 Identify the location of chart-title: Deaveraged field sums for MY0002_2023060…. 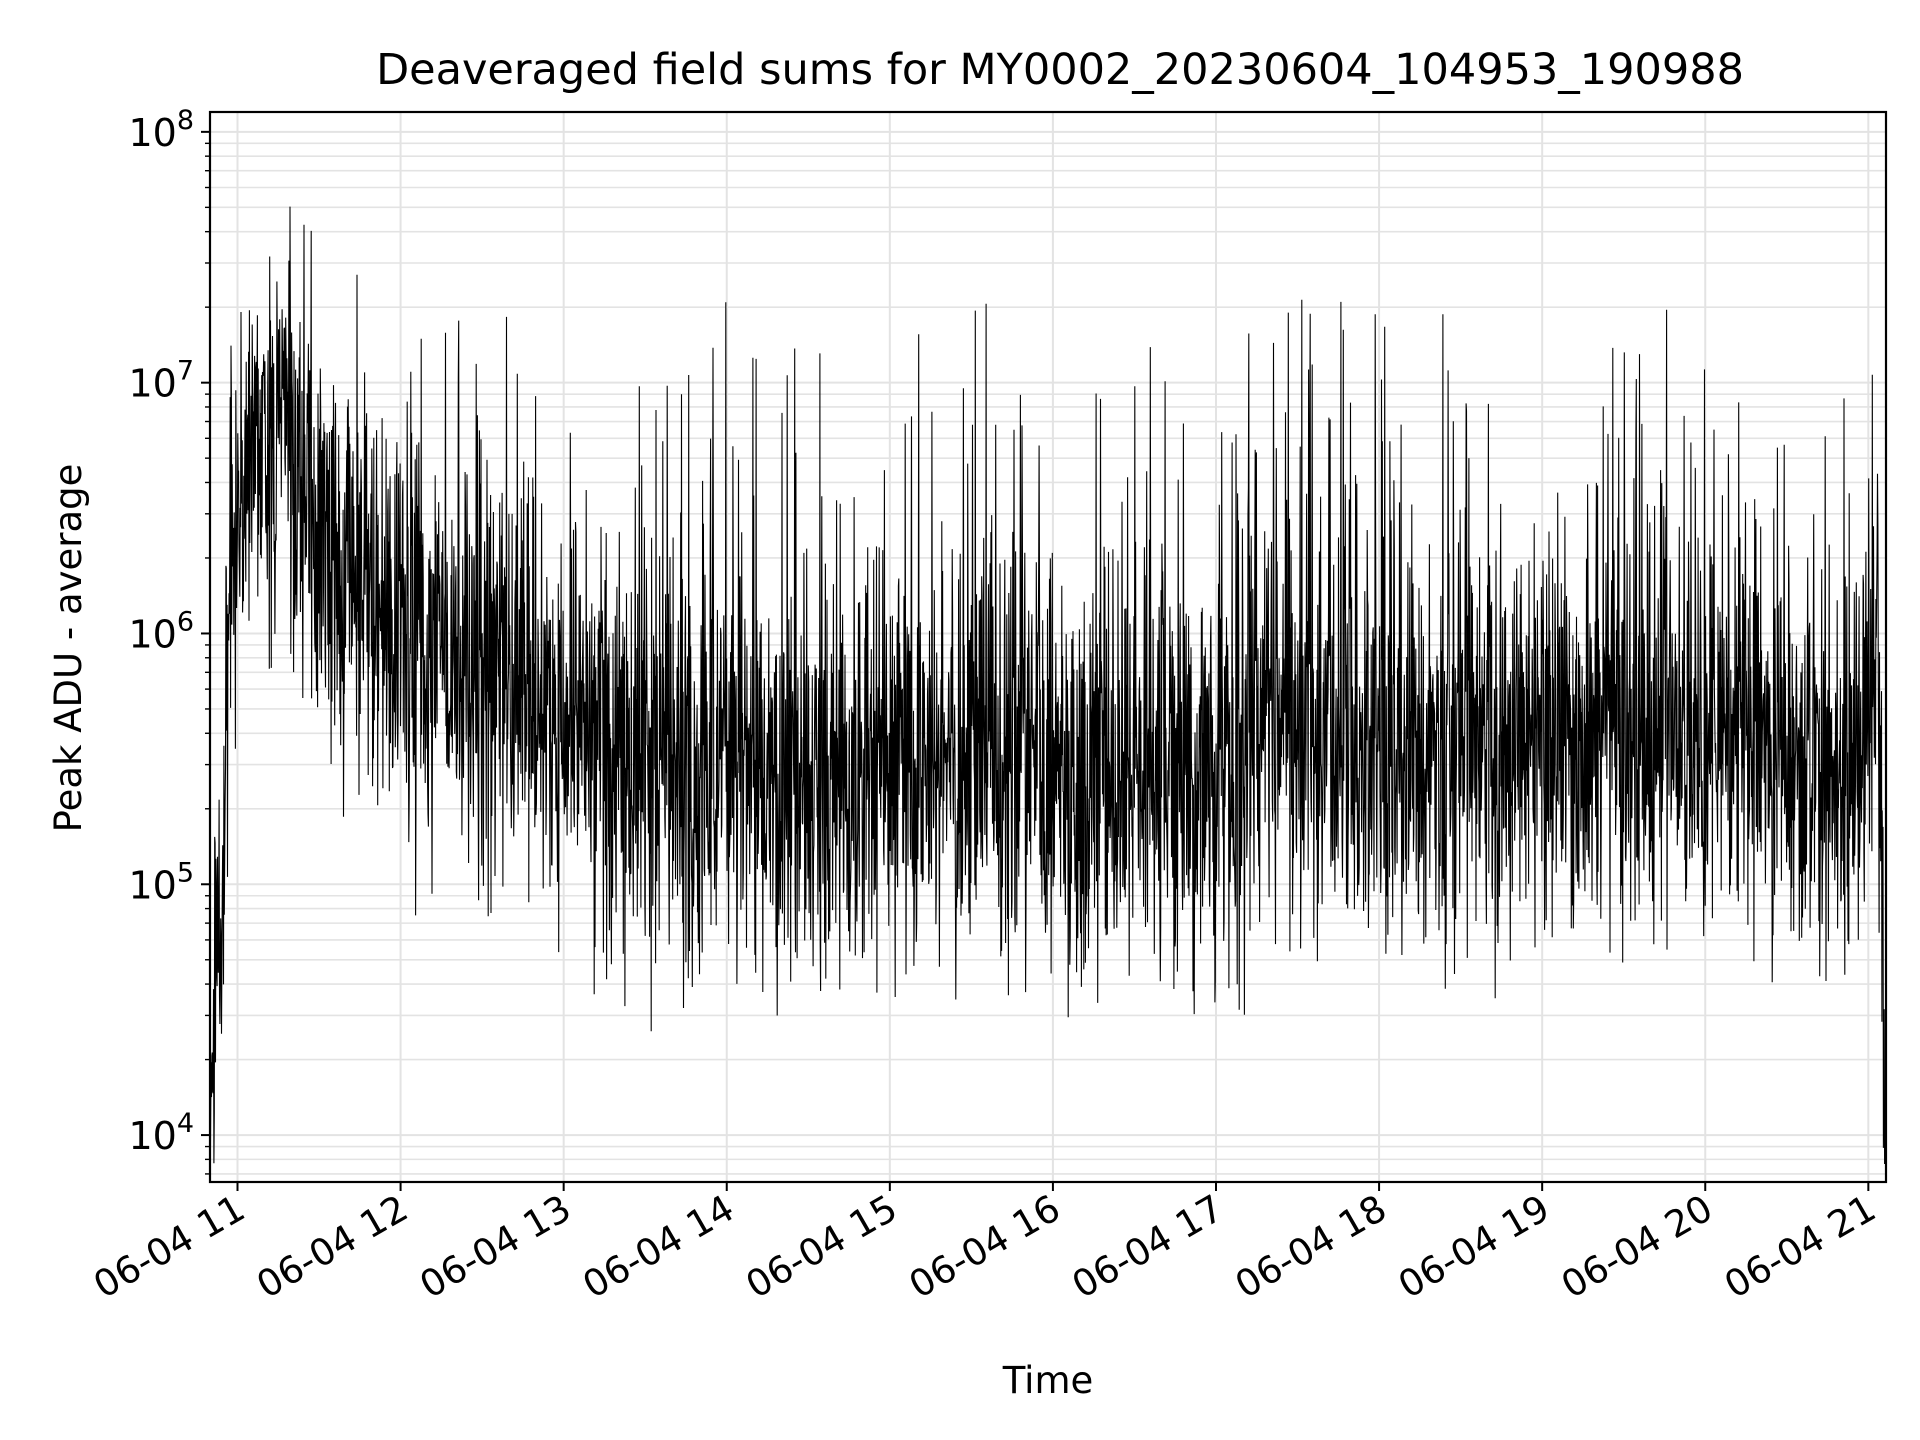
(1060, 70).